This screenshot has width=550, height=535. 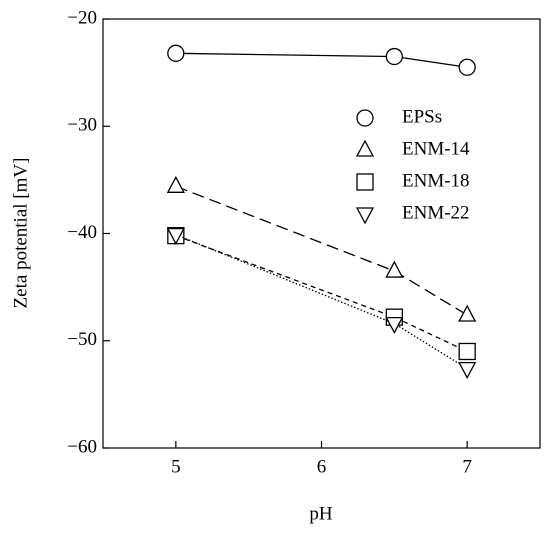 What do you see at coordinates (82, 17) in the screenshot?
I see `y-tick-label: −20` at bounding box center [82, 17].